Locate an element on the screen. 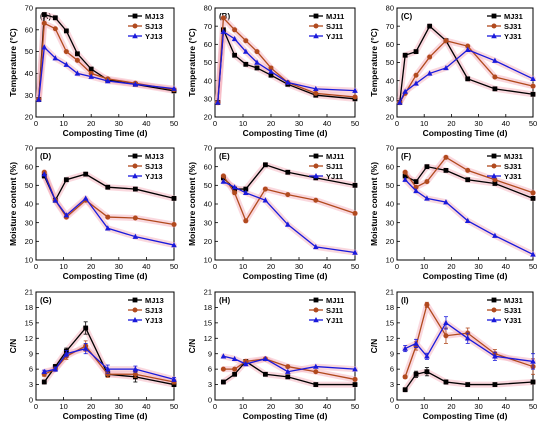 This screenshot has width=550, height=441. legend-entry: YJ31 is located at coordinates (504, 320).